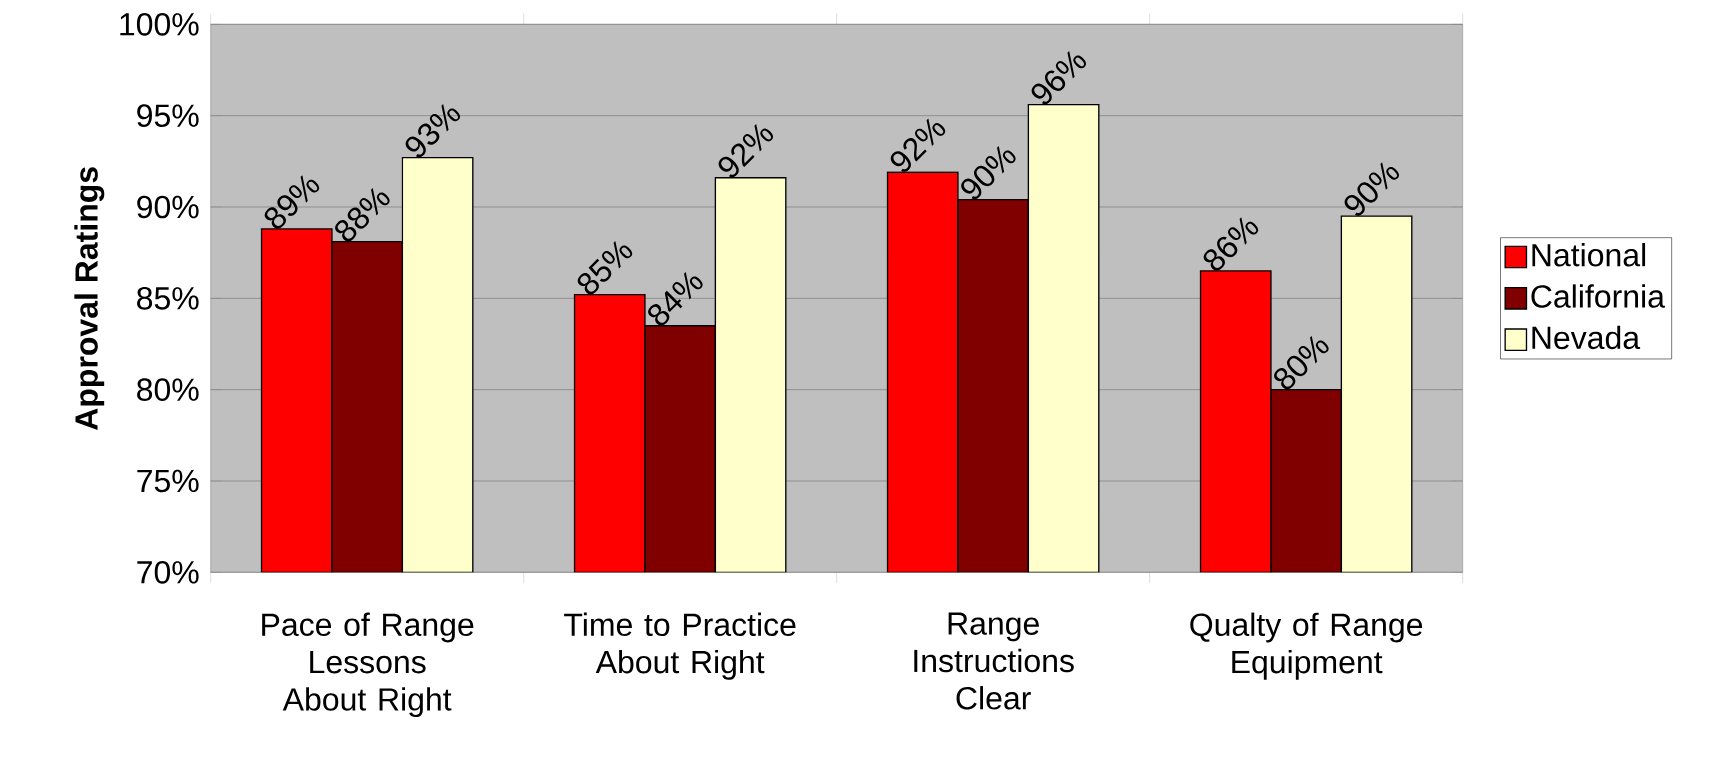 Image resolution: width=1725 pixels, height=767 pixels. Describe the element at coordinates (168, 207) in the screenshot. I see `y-tick-label: 90%` at that location.